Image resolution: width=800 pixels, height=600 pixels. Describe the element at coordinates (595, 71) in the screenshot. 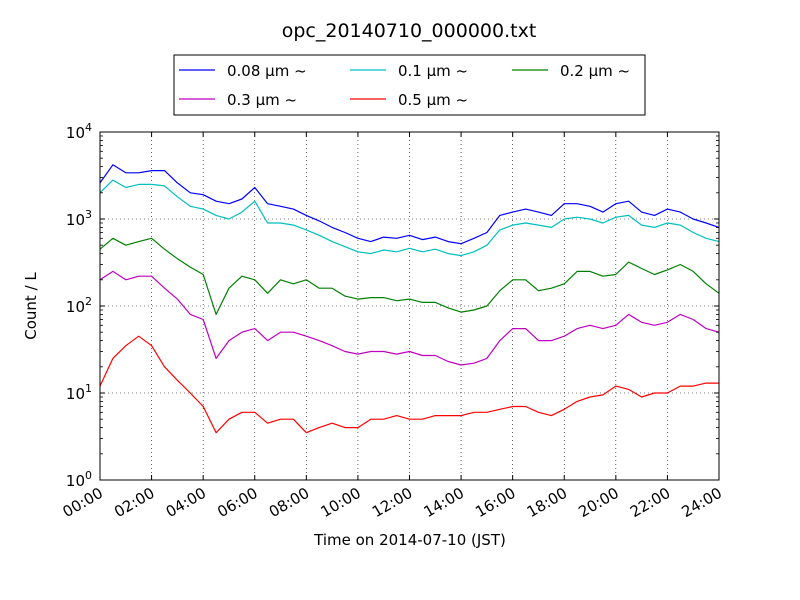

I see `legend-label: 0.2 μm ~` at that location.